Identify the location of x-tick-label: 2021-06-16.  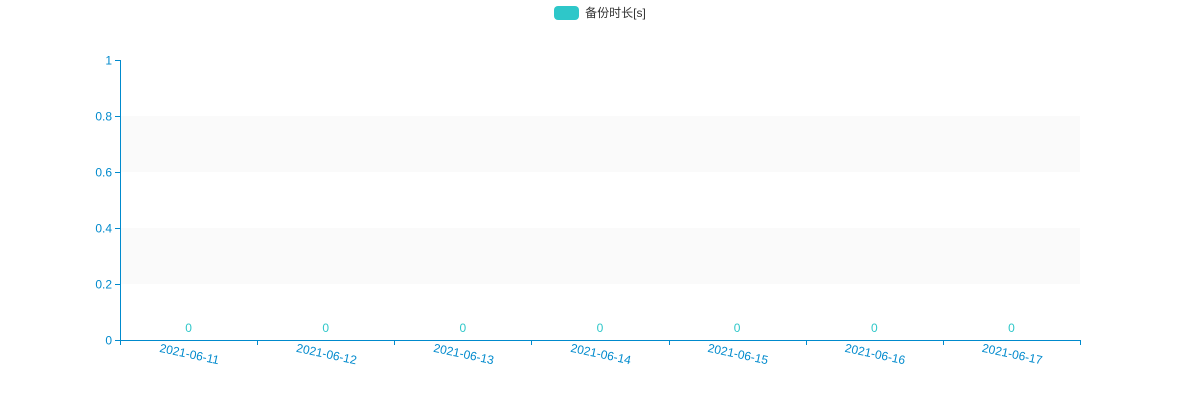
(875, 354).